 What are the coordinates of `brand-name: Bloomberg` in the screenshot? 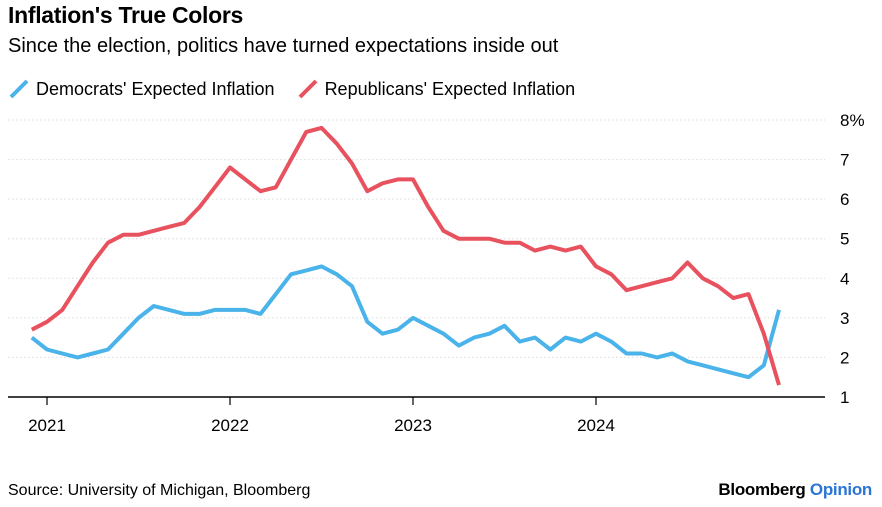 It's located at (762, 489).